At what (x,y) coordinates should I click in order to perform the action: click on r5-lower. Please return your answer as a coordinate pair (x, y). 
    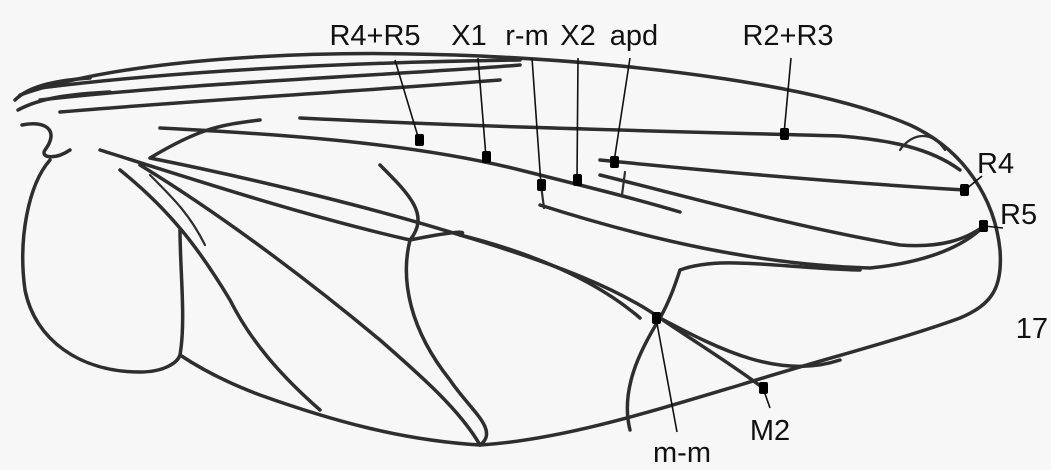
    Looking at the image, I should click on (762, 236).